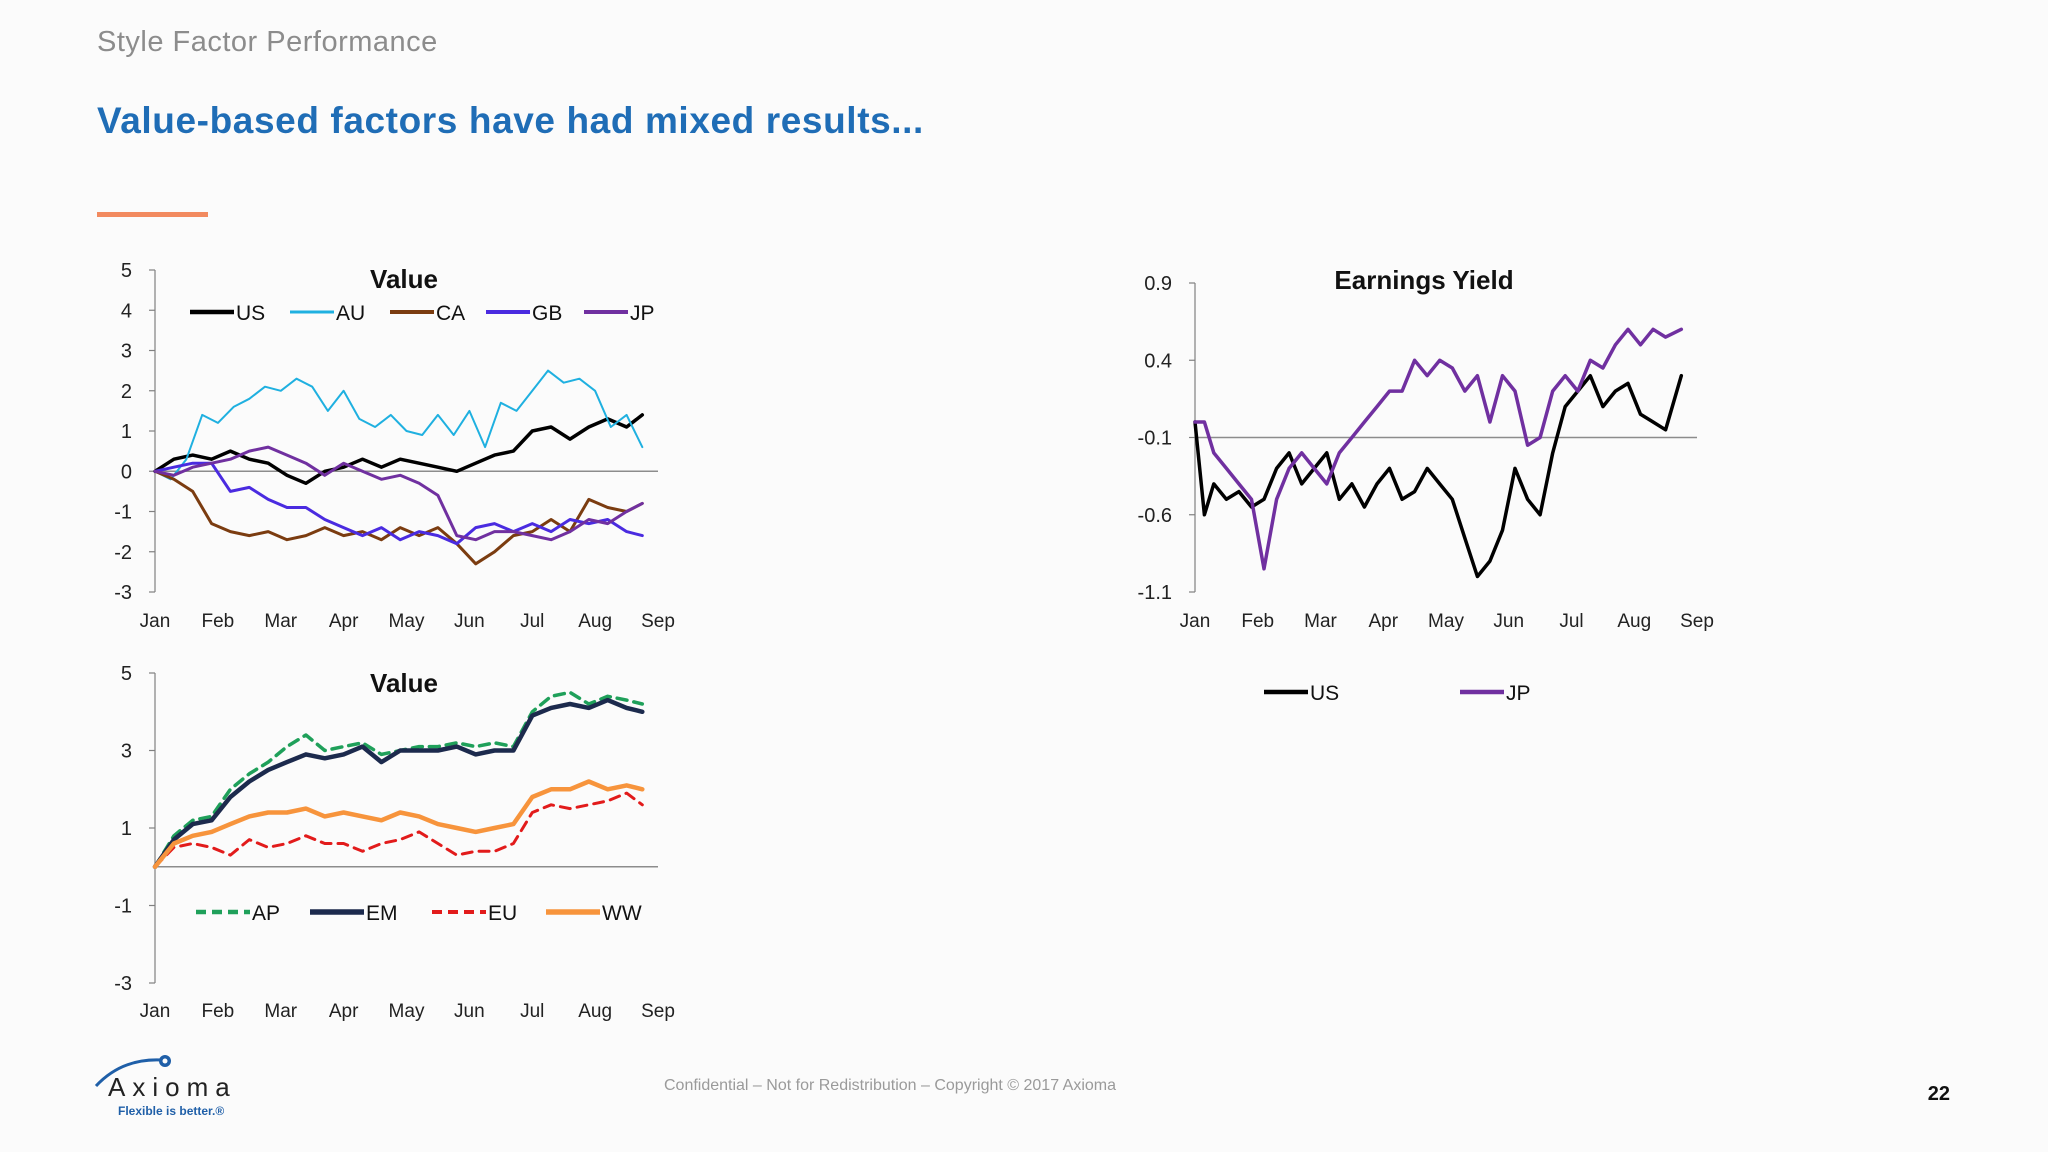  I want to click on axioma-logo: Axioma Flexible is better.®, so click(172, 1085).